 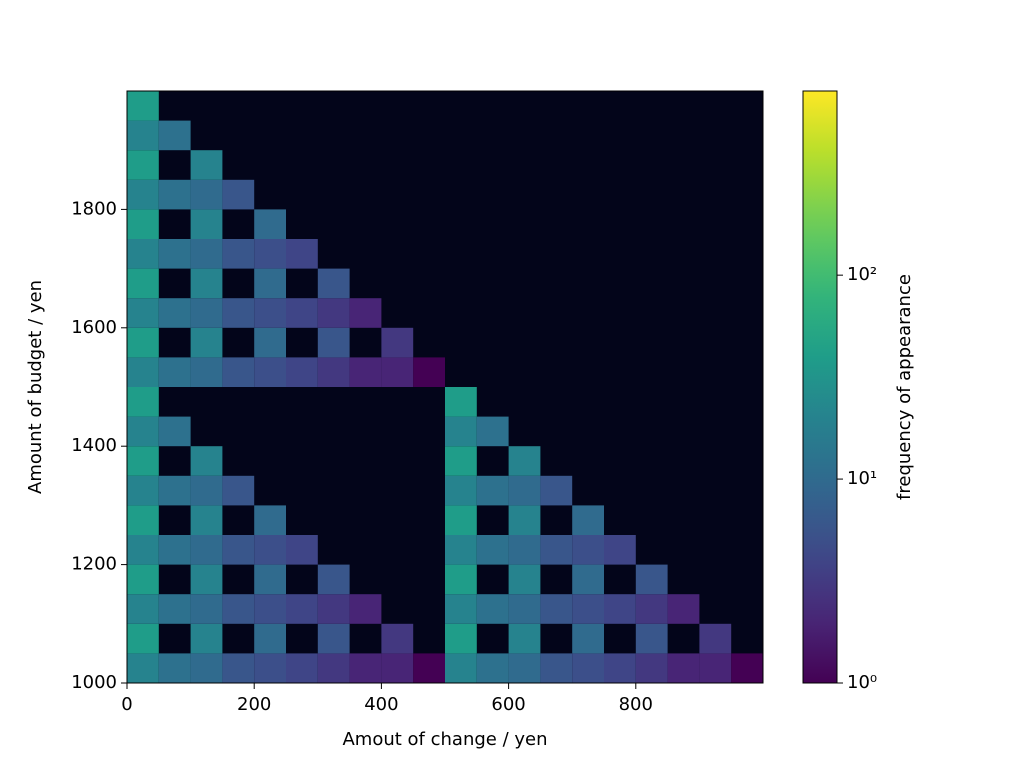 I want to click on colorbar-tick-label: 10², so click(x=862, y=274).